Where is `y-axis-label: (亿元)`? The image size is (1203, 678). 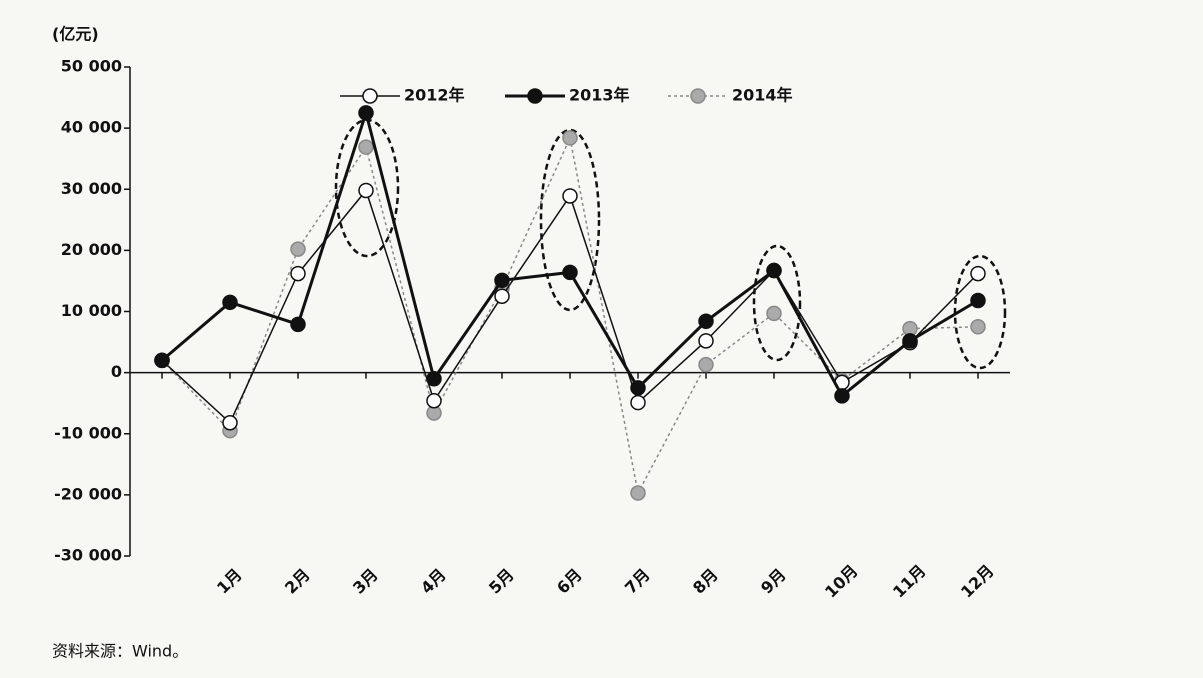 y-axis-label: (亿元) is located at coordinates (75, 34).